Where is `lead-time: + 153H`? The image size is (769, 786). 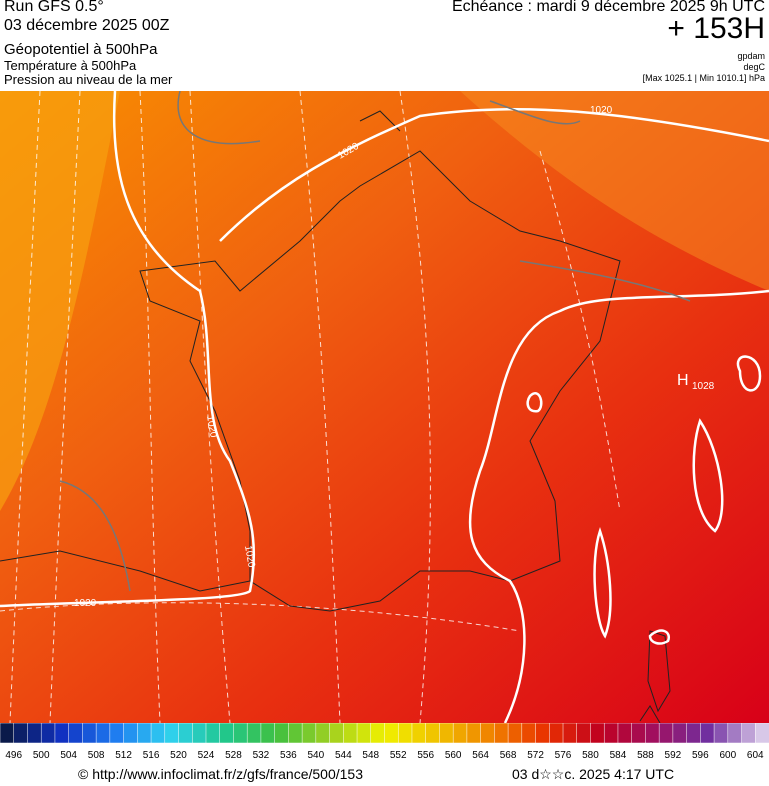 lead-time: + 153H is located at coordinates (716, 28).